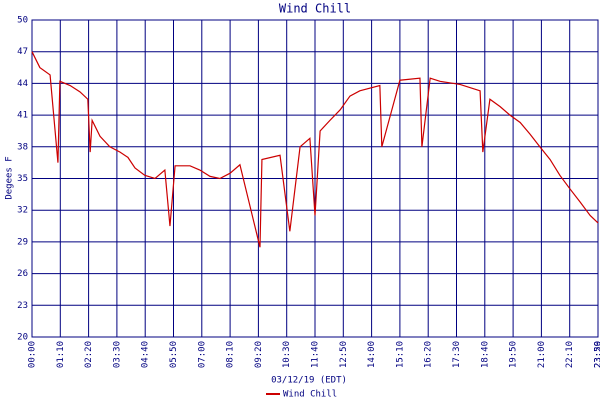  Describe the element at coordinates (570, 354) in the screenshot. I see `x-tick-label: 22:10` at that location.